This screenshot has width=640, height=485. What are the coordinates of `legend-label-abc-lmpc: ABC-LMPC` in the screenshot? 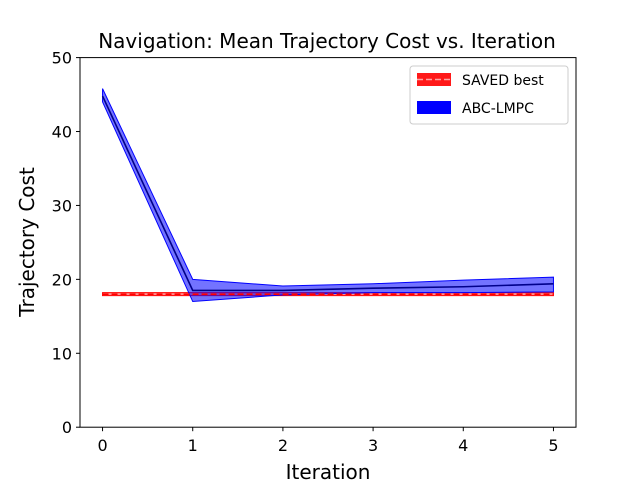 It's located at (498, 109).